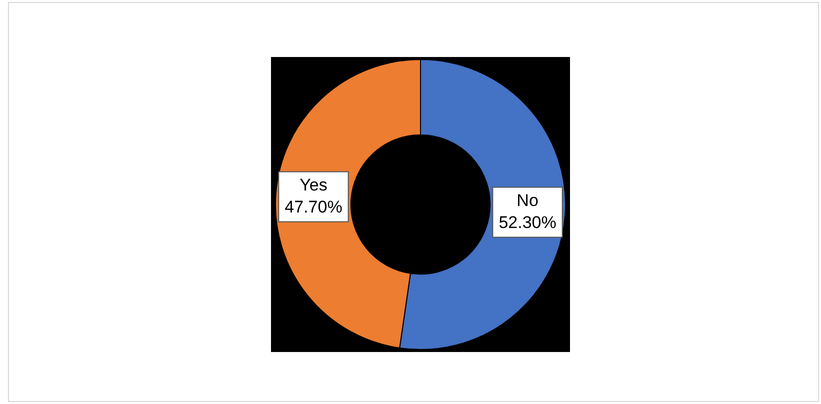 The image size is (821, 404). What do you see at coordinates (314, 184) in the screenshot?
I see `slice-label: Yes` at bounding box center [314, 184].